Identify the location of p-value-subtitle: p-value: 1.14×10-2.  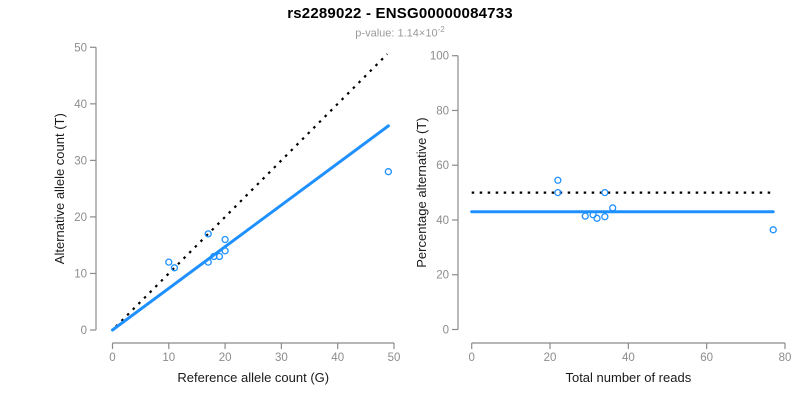
(400, 32).